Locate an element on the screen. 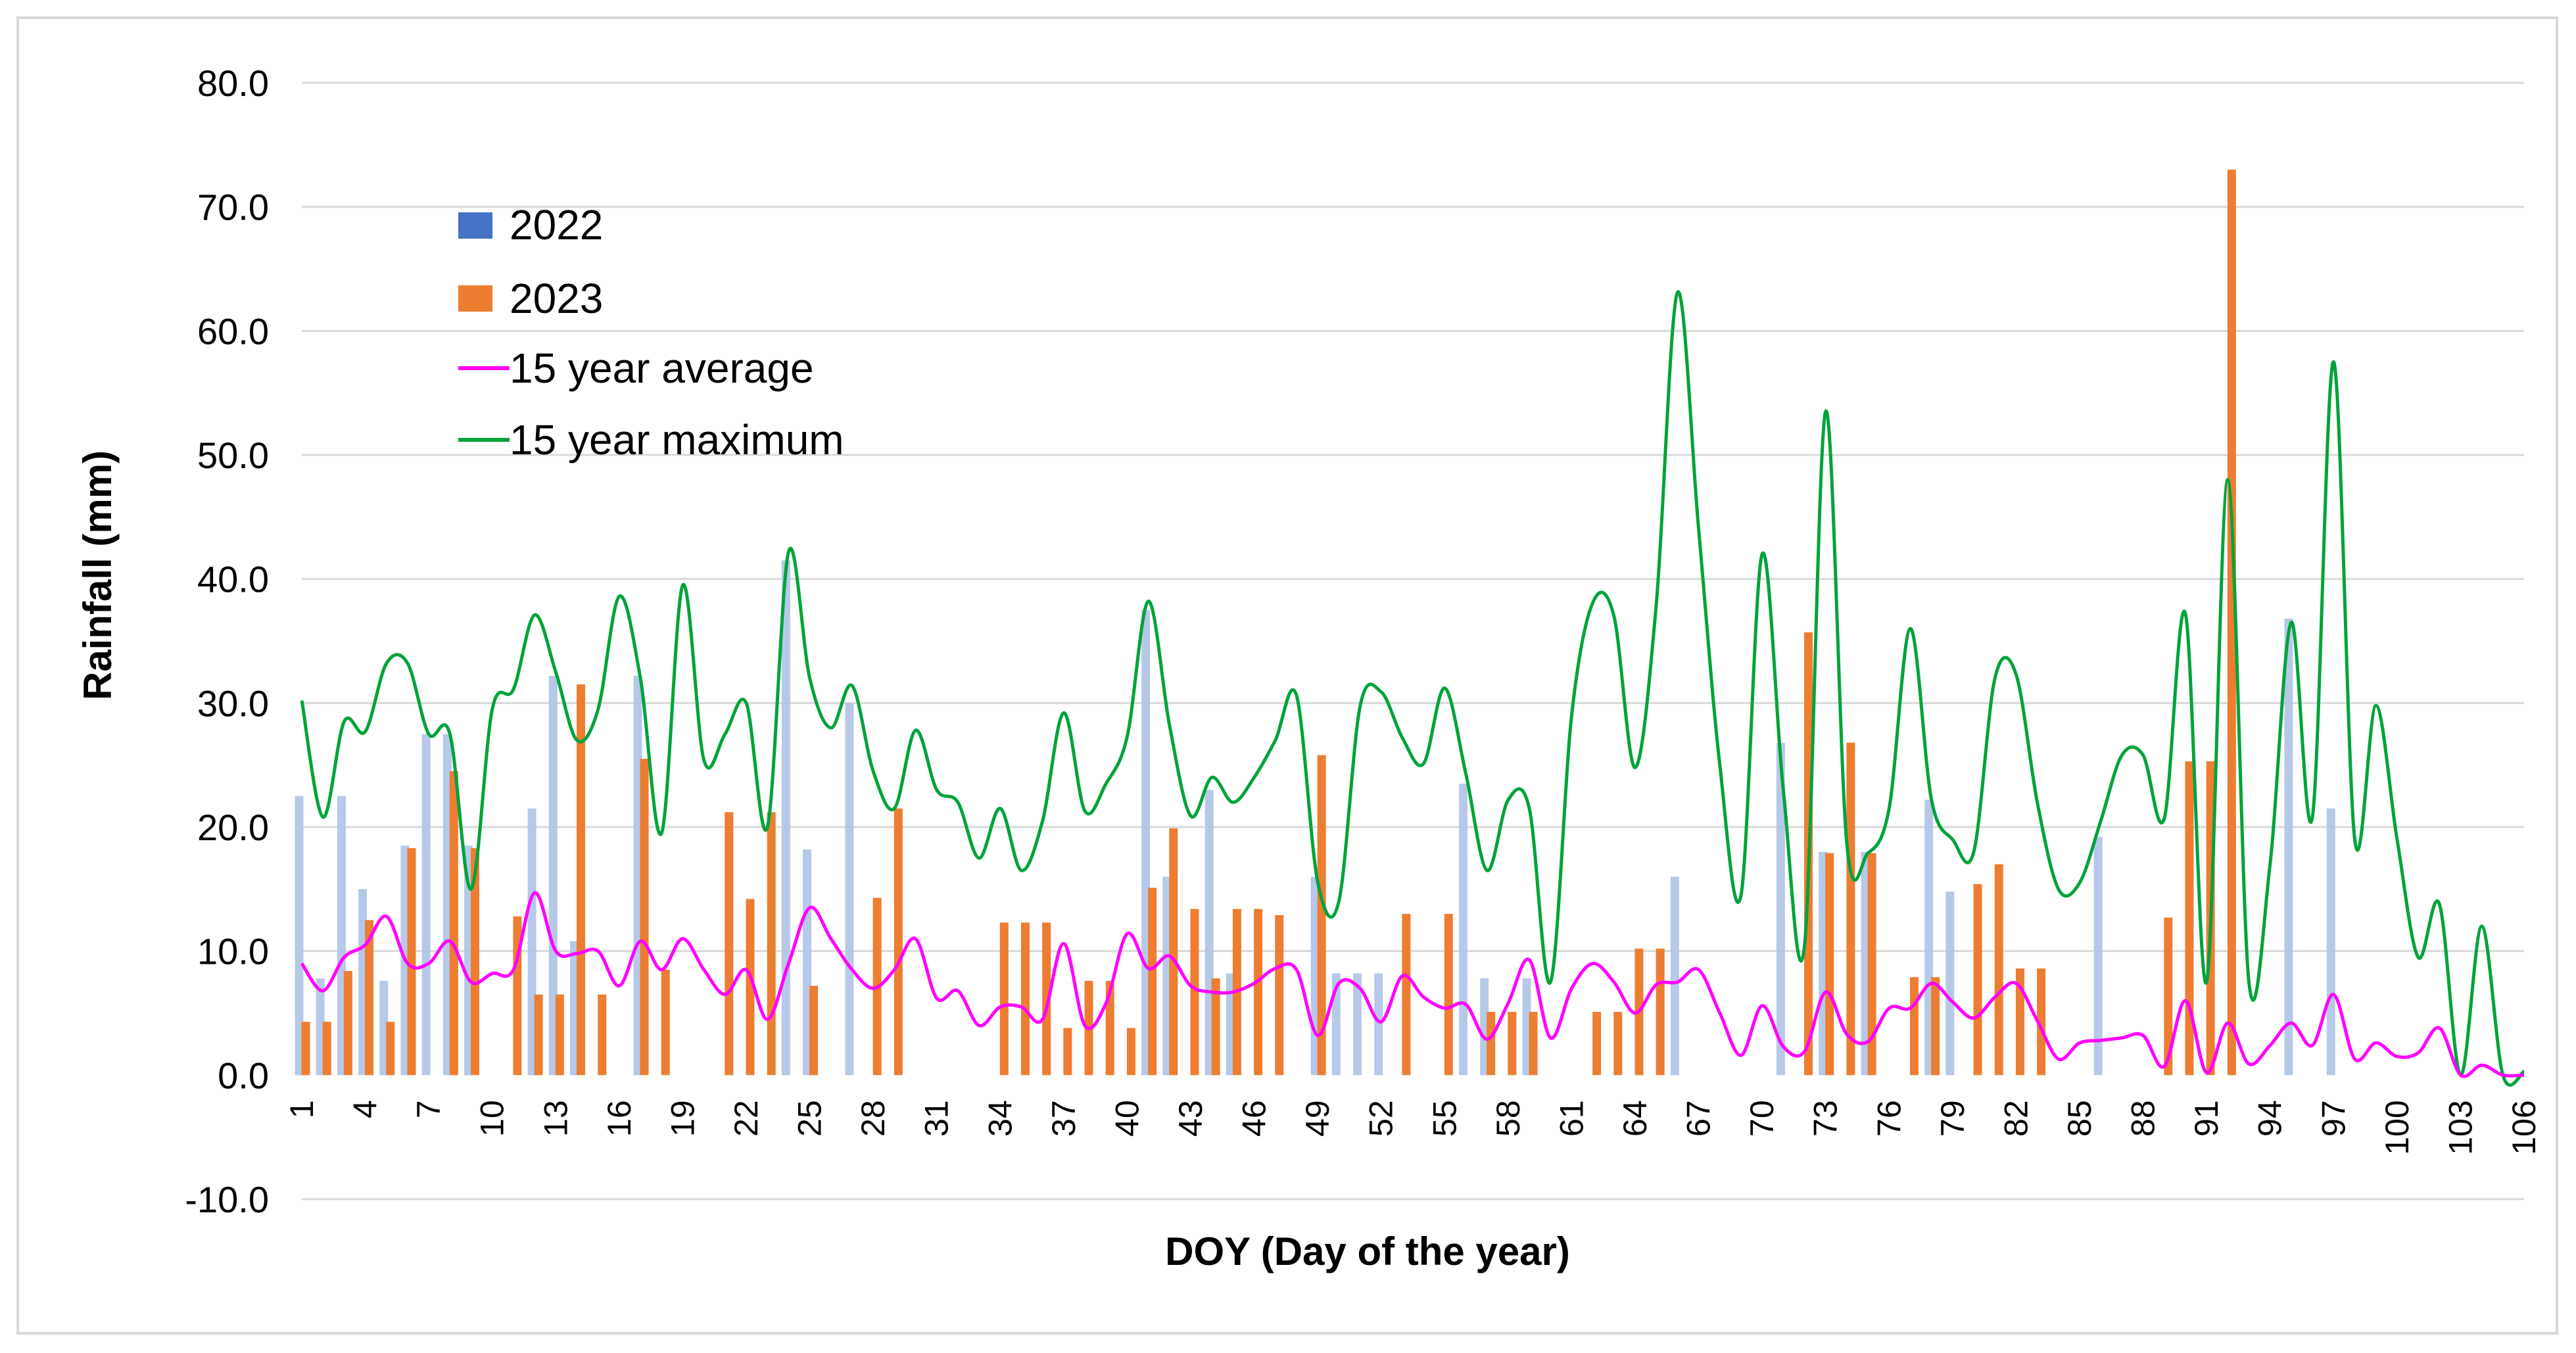 The height and width of the screenshot is (1353, 2576). x-tick-label: 61 is located at coordinates (1572, 1118).